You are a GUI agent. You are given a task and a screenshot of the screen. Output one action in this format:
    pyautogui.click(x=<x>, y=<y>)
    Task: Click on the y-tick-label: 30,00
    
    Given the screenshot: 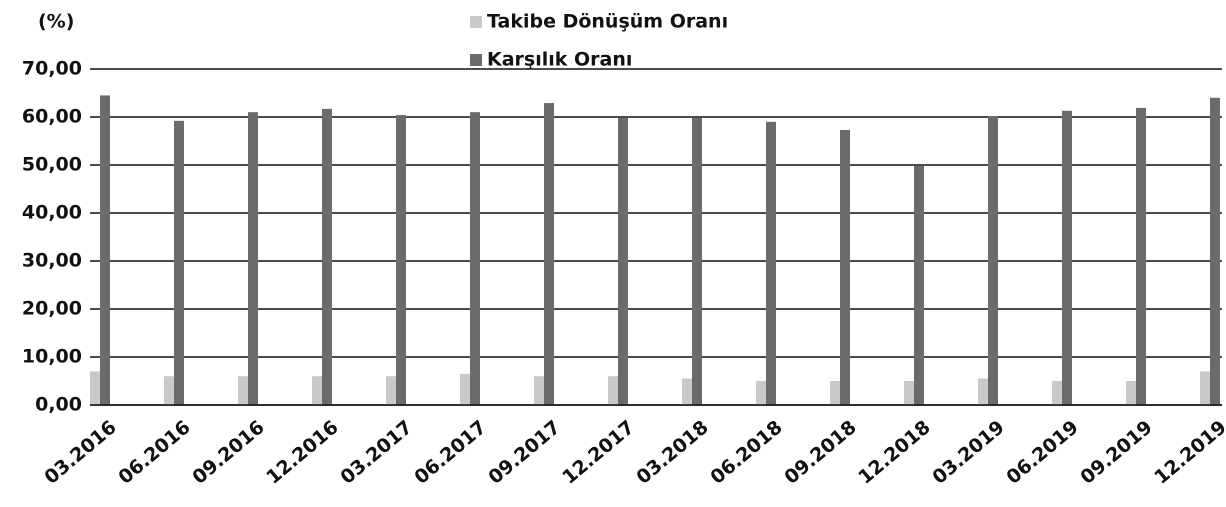 What is the action you would take?
    pyautogui.click(x=52, y=261)
    